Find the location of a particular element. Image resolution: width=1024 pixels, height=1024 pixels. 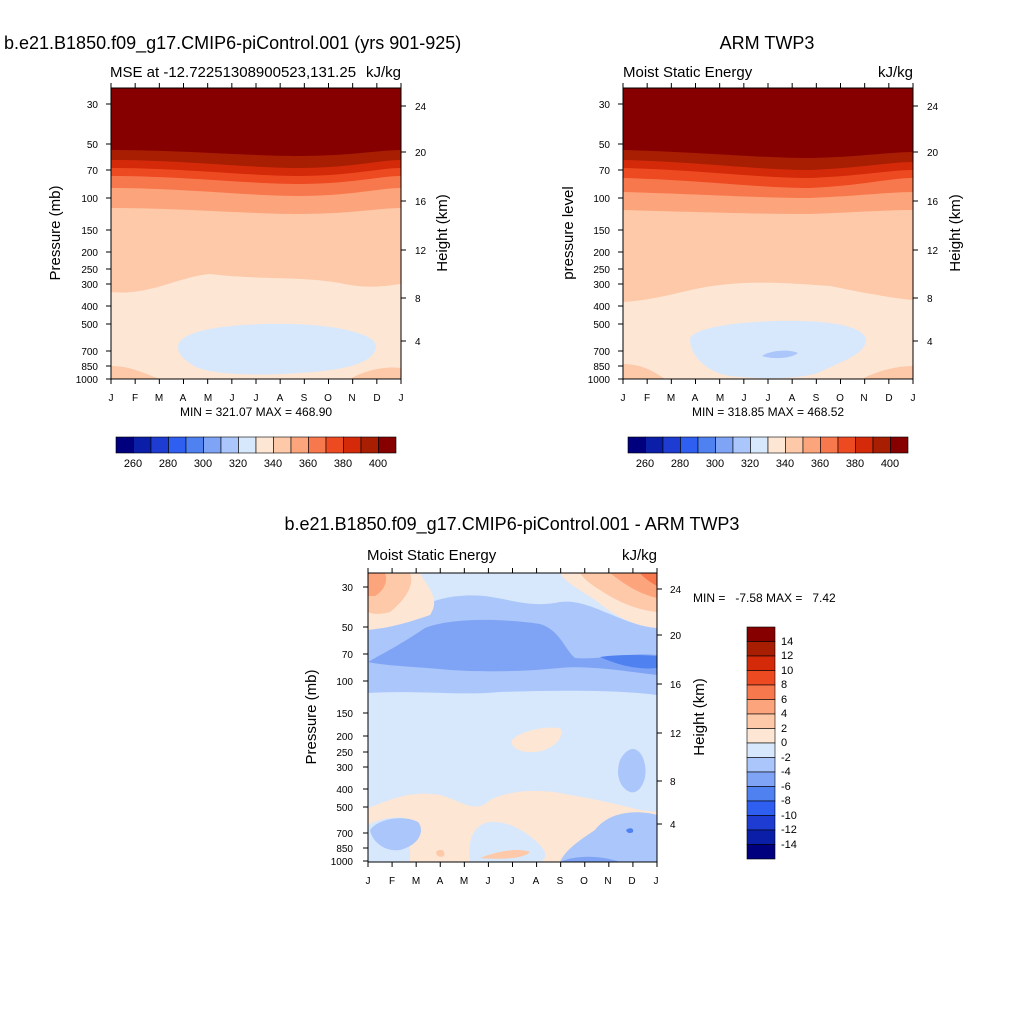

y-tick: 850 is located at coordinates (344, 849).